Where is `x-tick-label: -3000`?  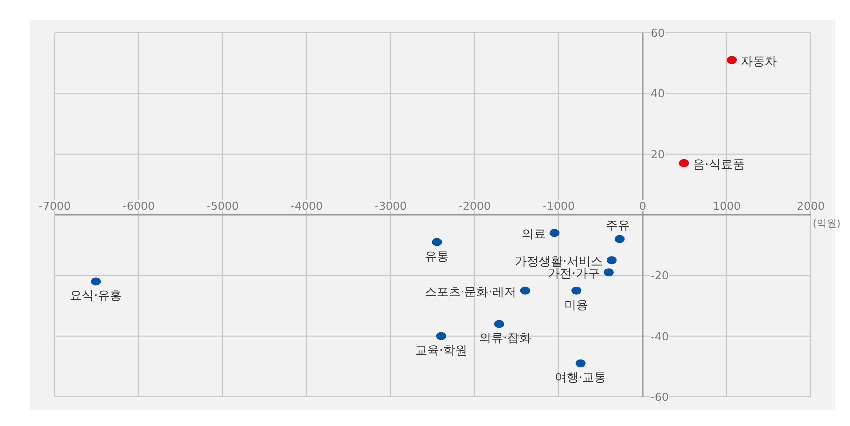 x-tick-label: -3000 is located at coordinates (391, 206).